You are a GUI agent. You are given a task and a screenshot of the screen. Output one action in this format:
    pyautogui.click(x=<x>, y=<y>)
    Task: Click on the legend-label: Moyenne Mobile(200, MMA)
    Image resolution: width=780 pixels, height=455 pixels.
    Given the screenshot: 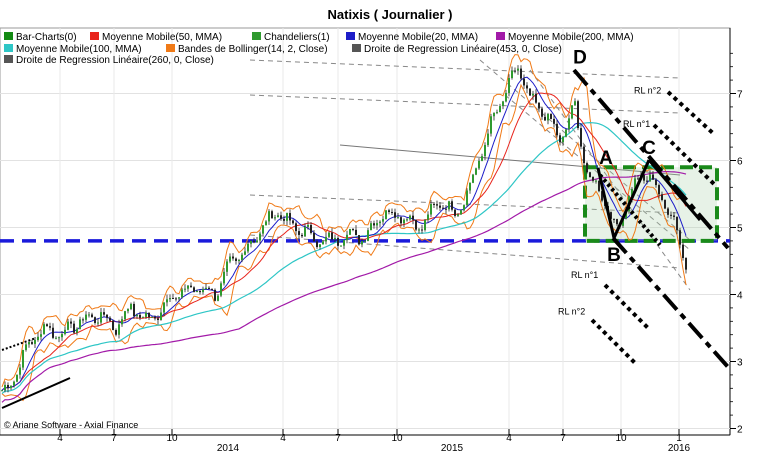 What is the action you would take?
    pyautogui.click(x=571, y=37)
    